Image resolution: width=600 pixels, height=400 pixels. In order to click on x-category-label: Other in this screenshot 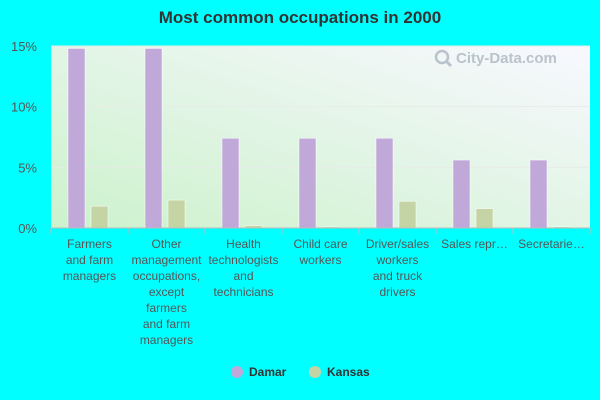, I will do `click(166, 244)`.